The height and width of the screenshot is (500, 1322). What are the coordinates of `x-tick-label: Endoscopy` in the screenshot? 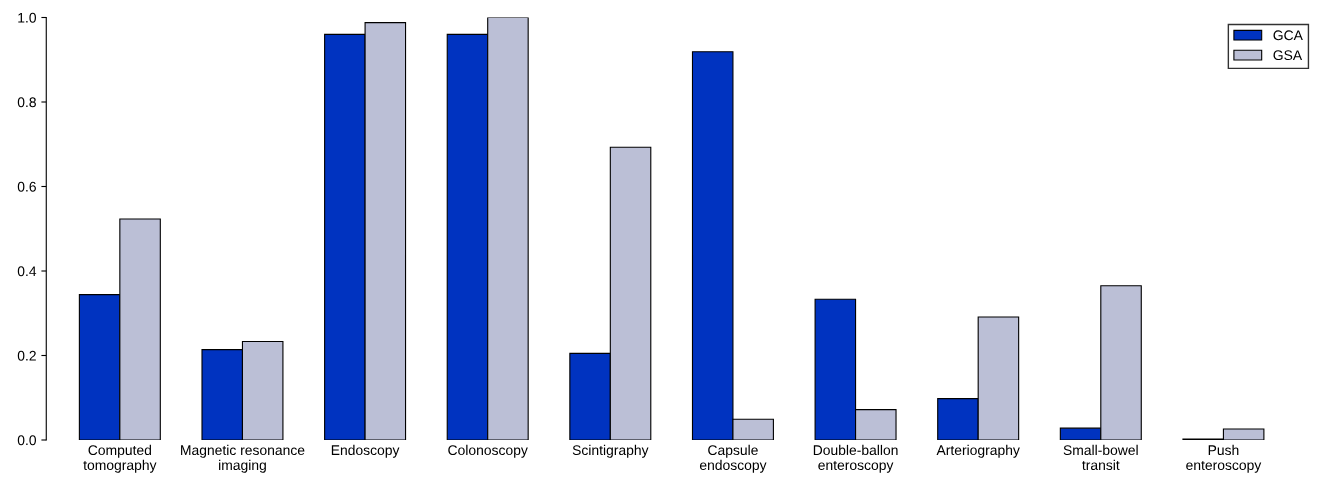 It's located at (365, 451).